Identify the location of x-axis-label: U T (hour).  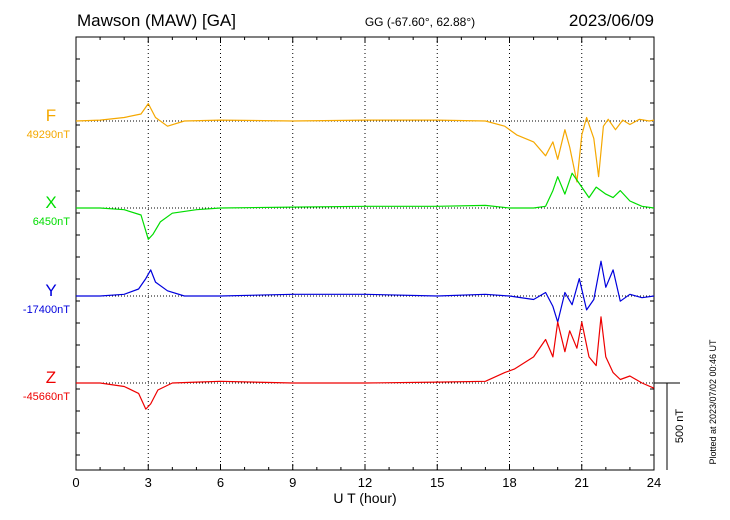
(364, 498).